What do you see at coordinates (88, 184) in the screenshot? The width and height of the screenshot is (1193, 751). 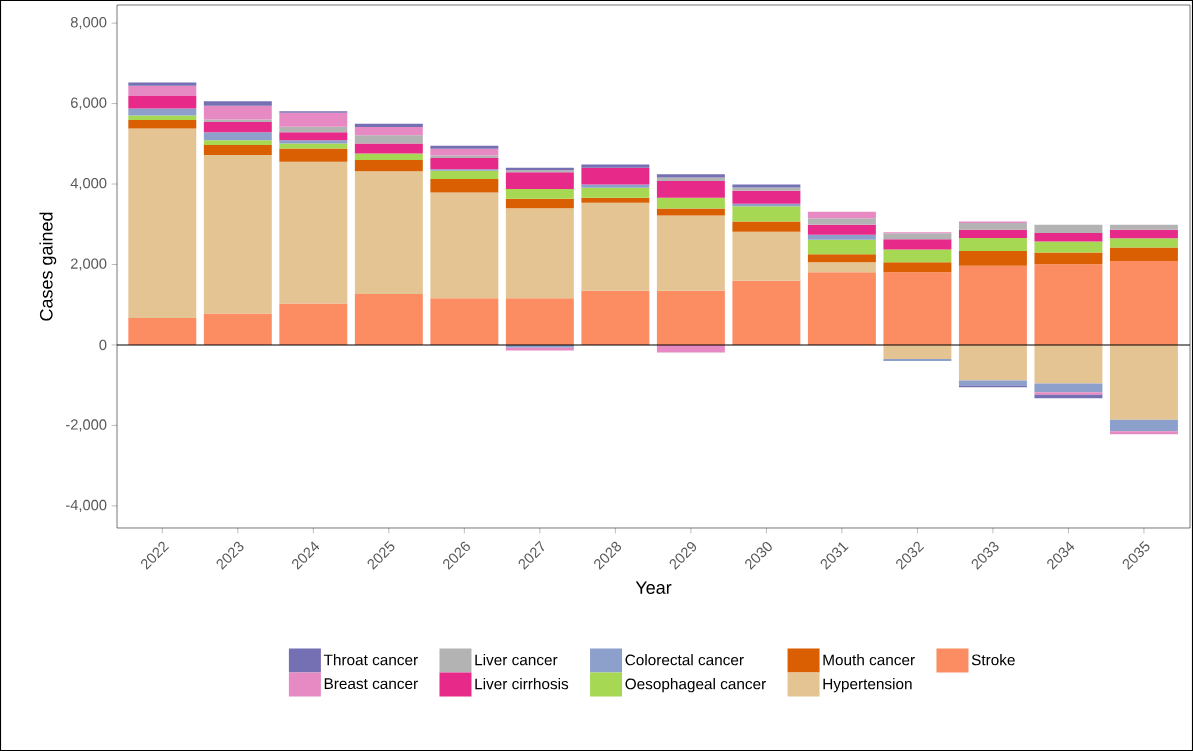 I see `y-tick-label: 4,000` at bounding box center [88, 184].